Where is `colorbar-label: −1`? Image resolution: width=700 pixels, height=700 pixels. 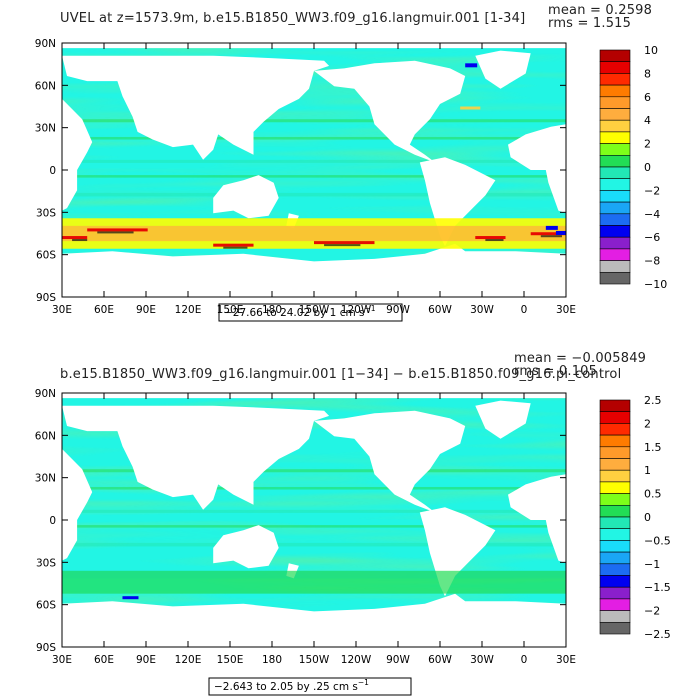 colorbar-label: −1 is located at coordinates (652, 564).